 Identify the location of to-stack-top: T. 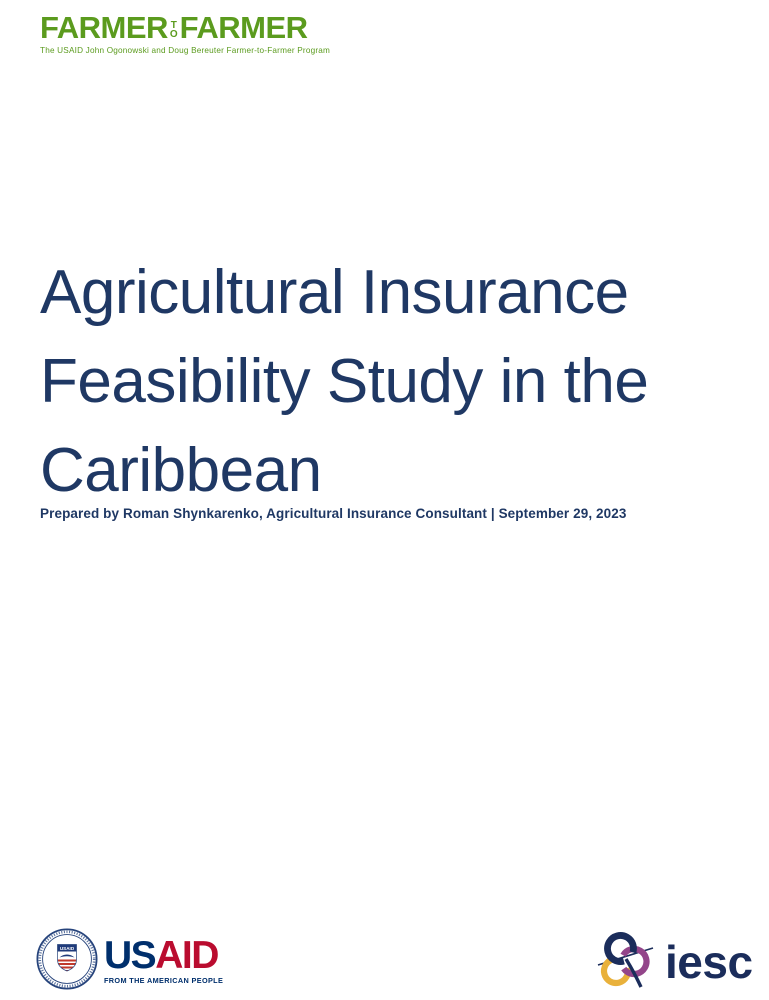
(173, 25).